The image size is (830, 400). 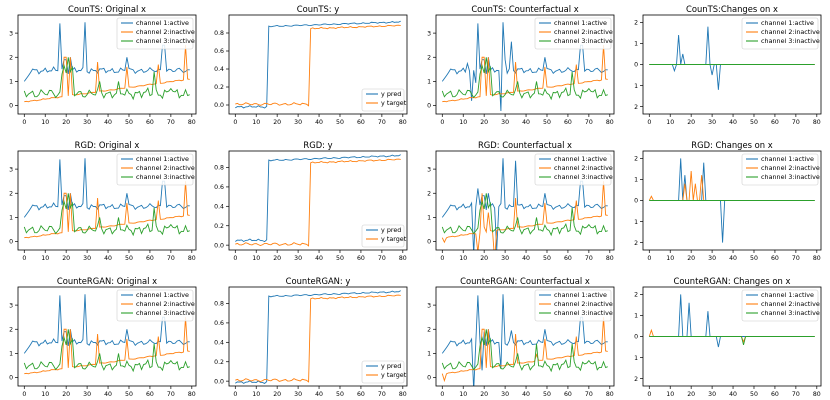 I want to click on y-tick-label: 0.0, so click(x=219, y=105).